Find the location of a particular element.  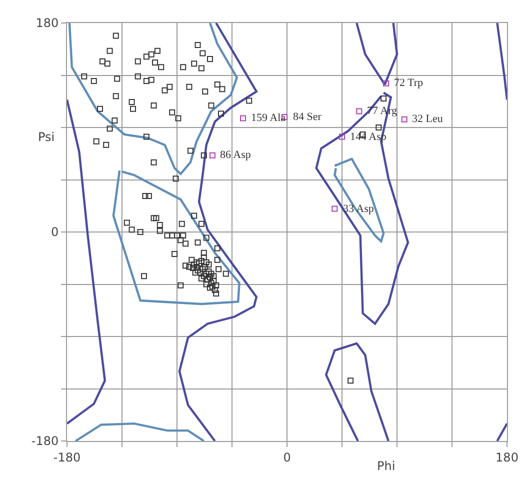

annotation: 159 Ala is located at coordinates (268, 118).